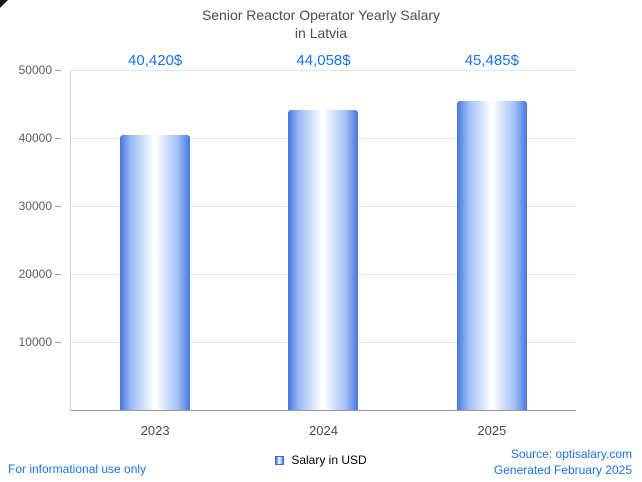  What do you see at coordinates (31, 237) in the screenshot?
I see `y-axis: 10000 20000 30000 40000 50000` at bounding box center [31, 237].